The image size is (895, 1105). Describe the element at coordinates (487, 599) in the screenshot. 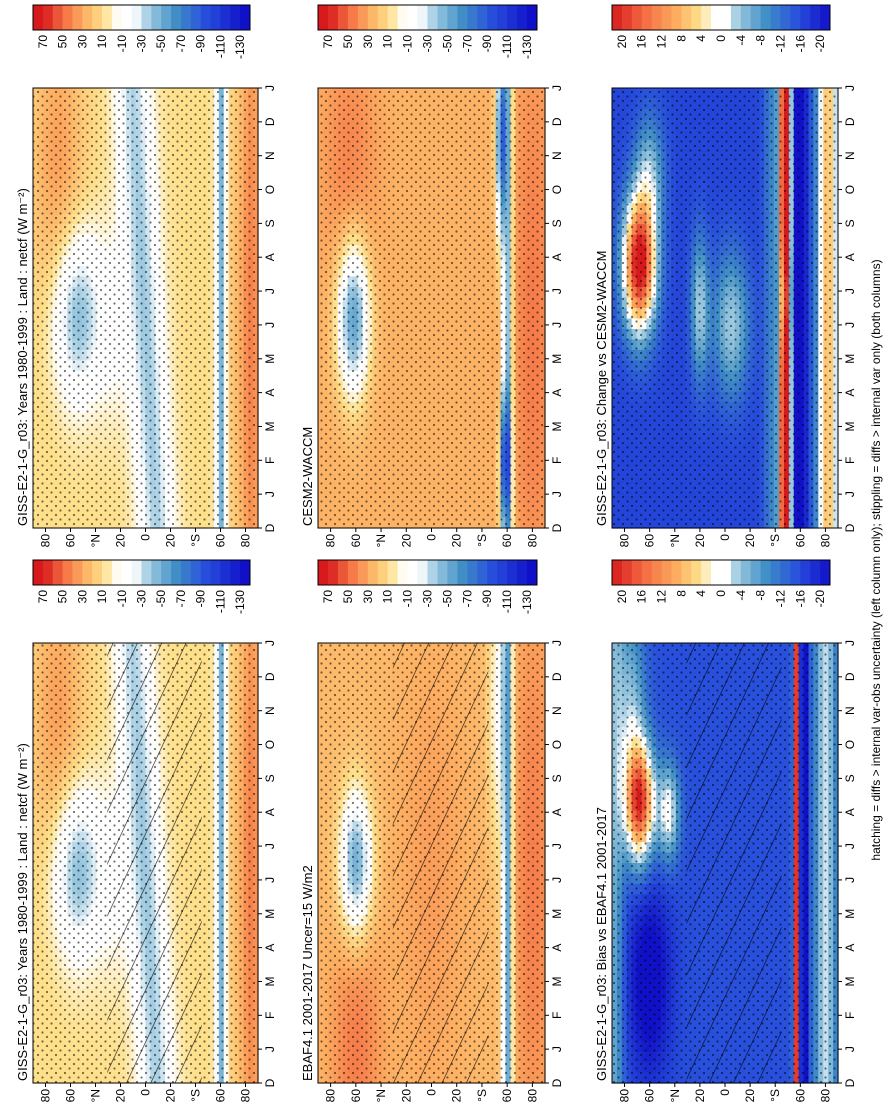

I see `colorbar-label: -90` at that location.